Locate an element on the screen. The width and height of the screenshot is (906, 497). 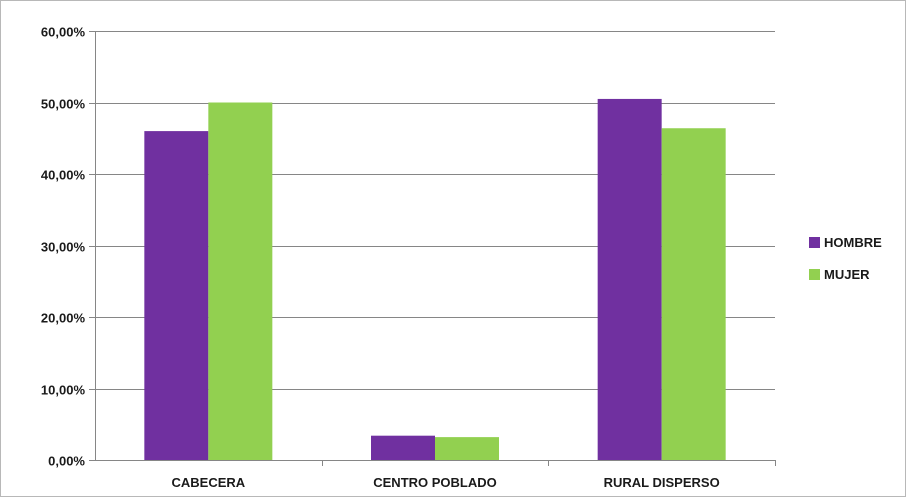
bar-hombre-centro-poblado is located at coordinates (403, 447).